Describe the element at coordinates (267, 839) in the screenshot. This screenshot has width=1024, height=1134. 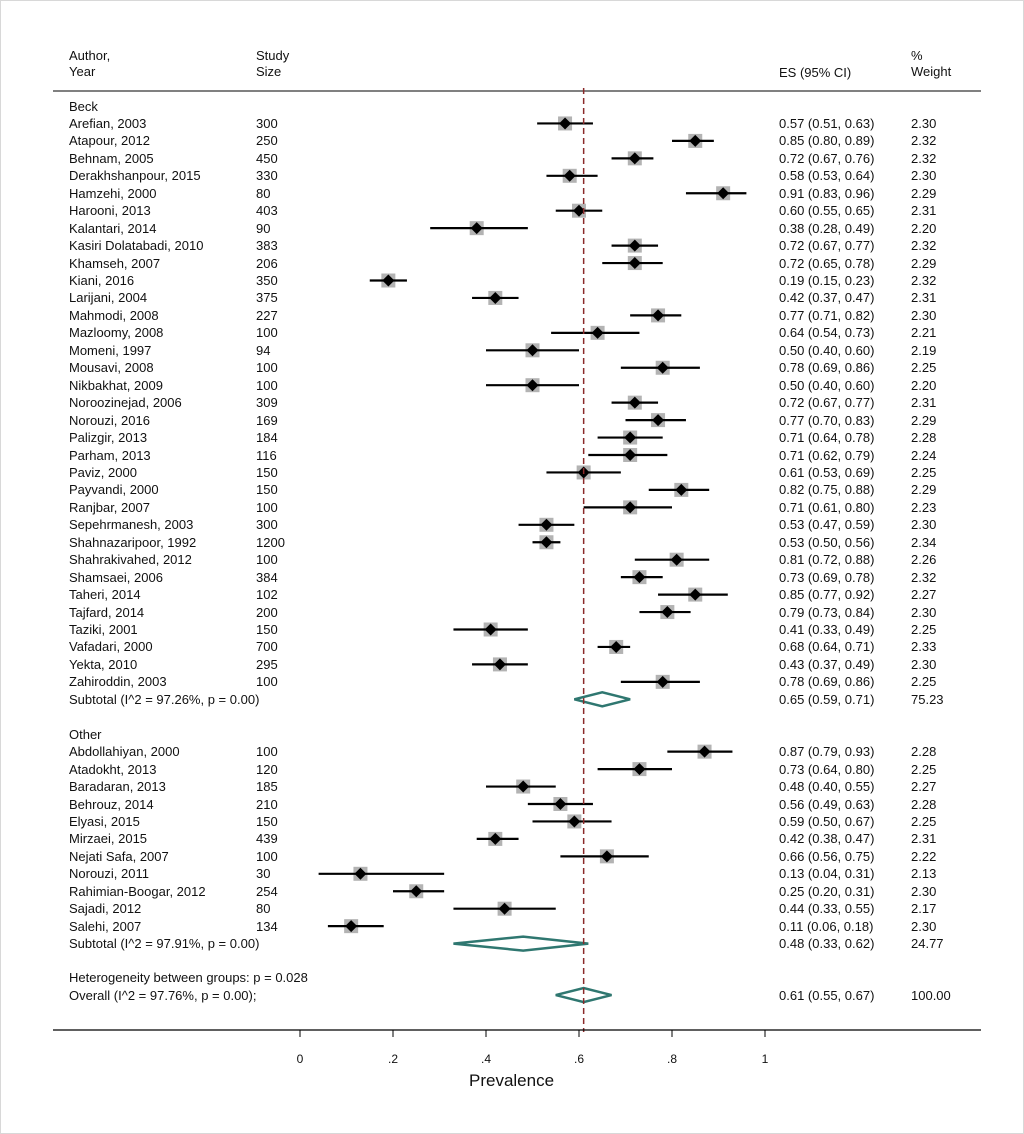
I see `study-size: 439` at that location.